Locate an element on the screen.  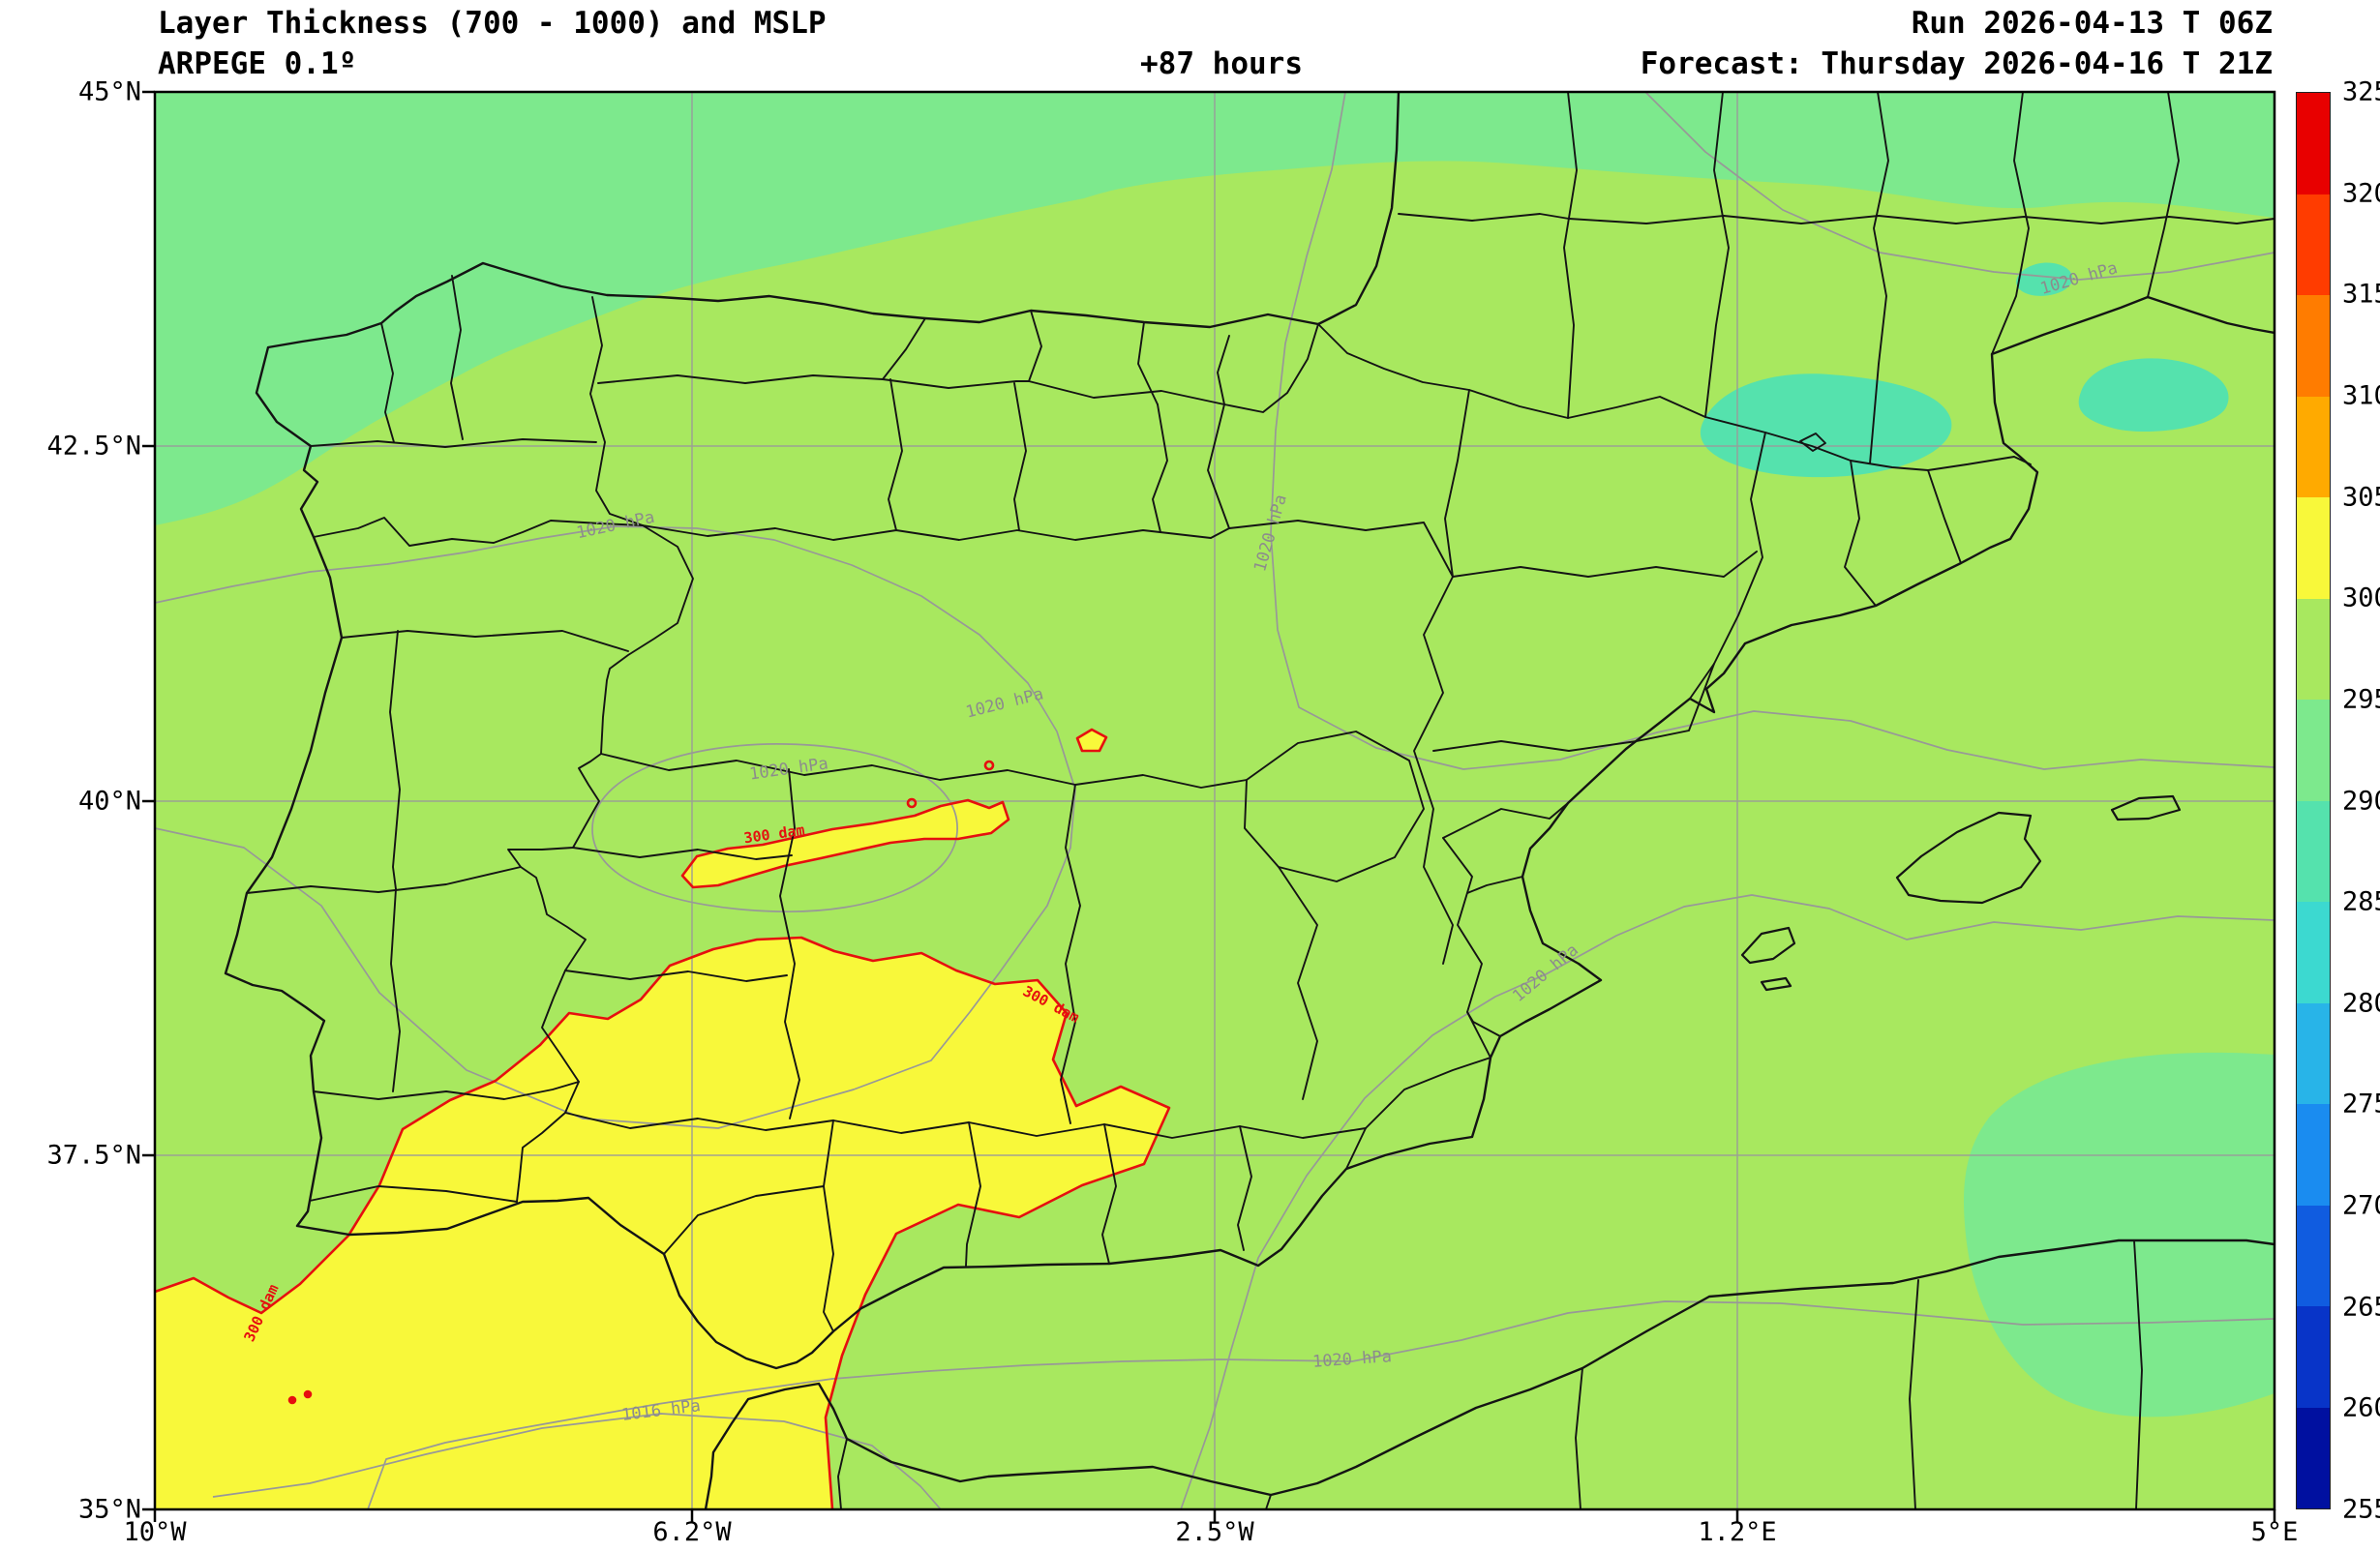
lon-tick-1-2e: 1.2°E is located at coordinates (1737, 1532).